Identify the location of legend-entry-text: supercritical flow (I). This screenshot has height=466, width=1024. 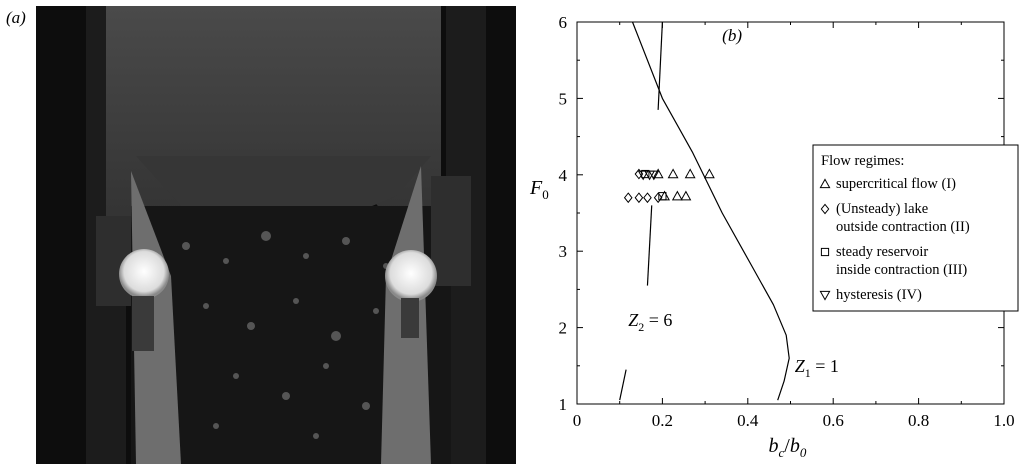
(896, 184).